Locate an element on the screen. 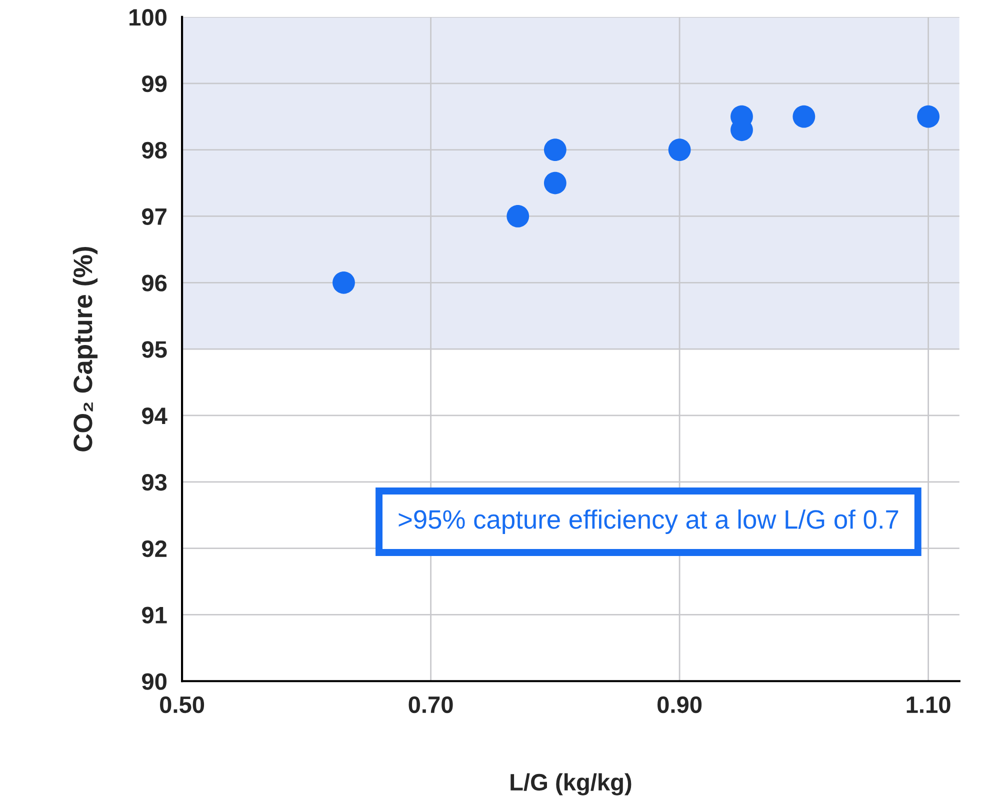 Image resolution: width=984 pixels, height=808 pixels. x-tick-label: 0.70 is located at coordinates (430, 705).